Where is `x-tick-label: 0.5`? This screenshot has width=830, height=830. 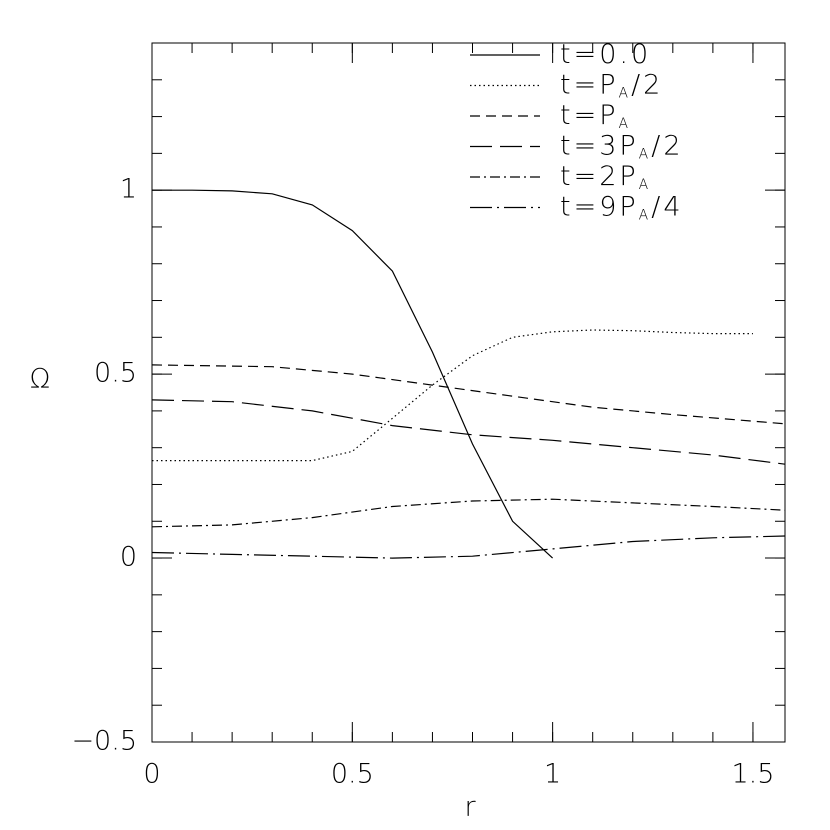
x-tick-label: 0.5 is located at coordinates (352, 774).